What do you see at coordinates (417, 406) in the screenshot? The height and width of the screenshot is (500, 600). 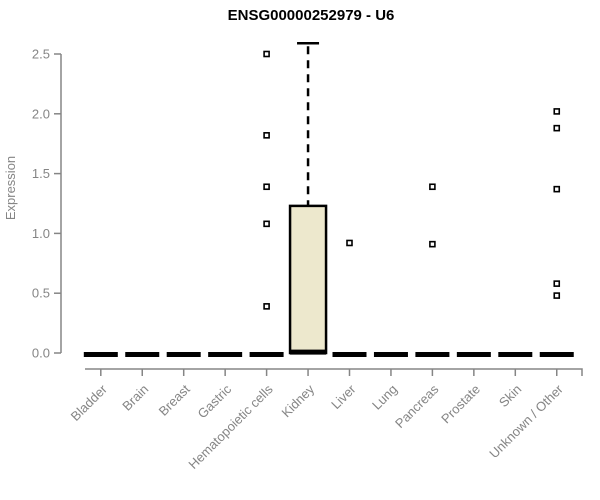 I see `x-category-label: Pancreas` at bounding box center [417, 406].